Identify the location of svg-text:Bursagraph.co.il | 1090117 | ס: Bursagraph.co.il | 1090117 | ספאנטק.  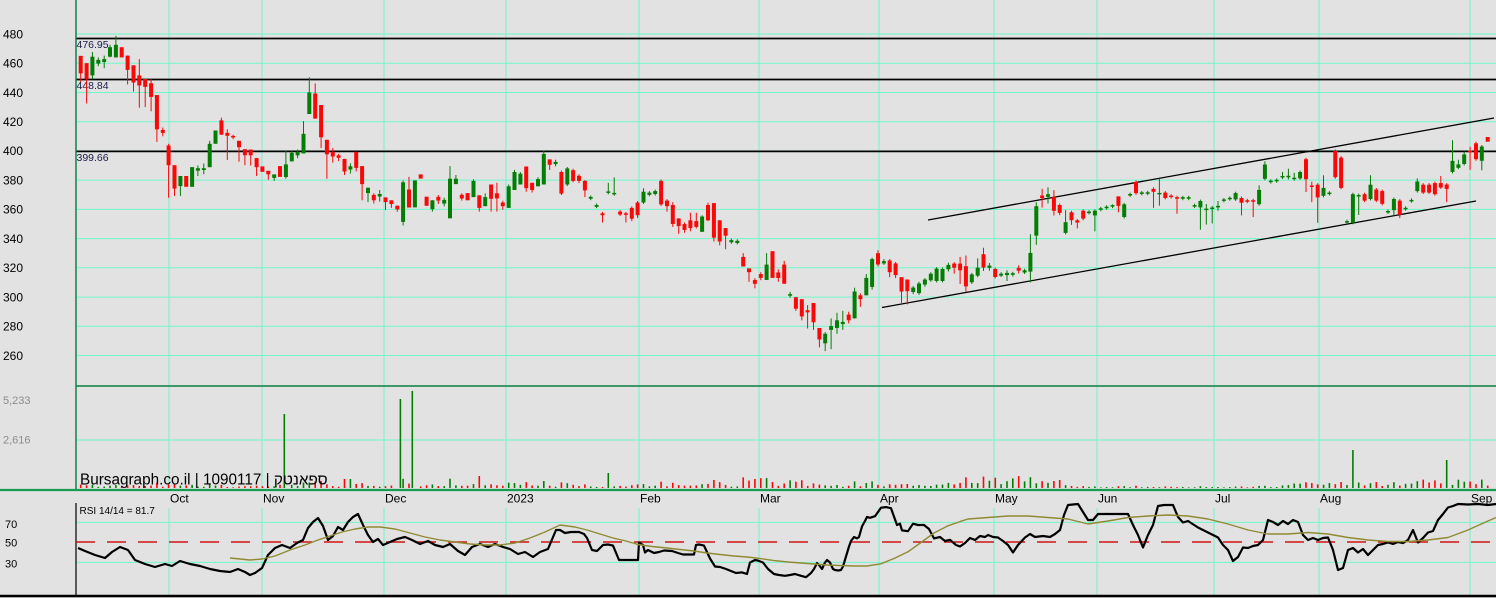
(204, 480).